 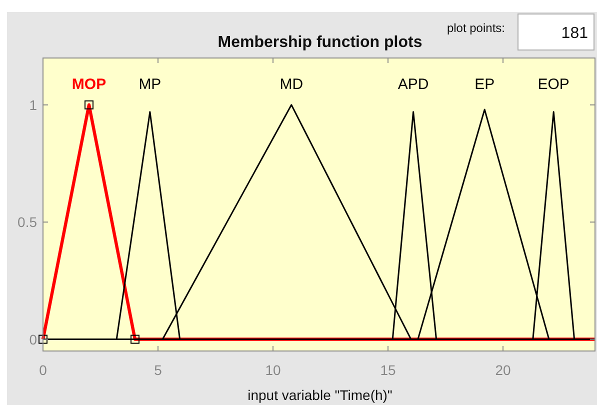 I want to click on text: plot points:, so click(x=475, y=28).